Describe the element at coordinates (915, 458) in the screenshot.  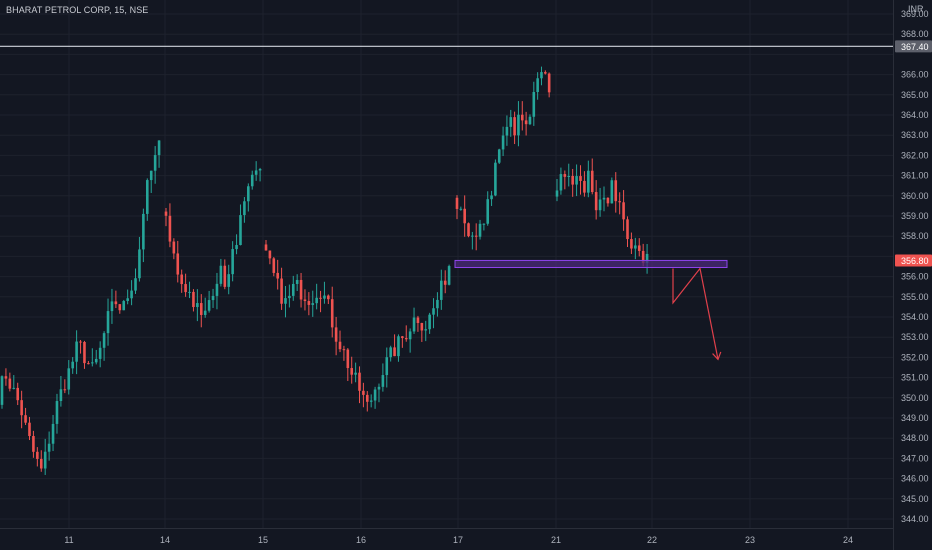
I see `price-axis-label: 347.00` at that location.